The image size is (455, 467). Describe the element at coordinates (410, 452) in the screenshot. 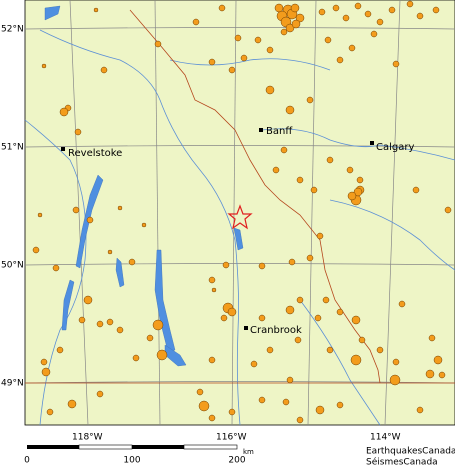

I see `credit: EarthquakesCanada` at that location.